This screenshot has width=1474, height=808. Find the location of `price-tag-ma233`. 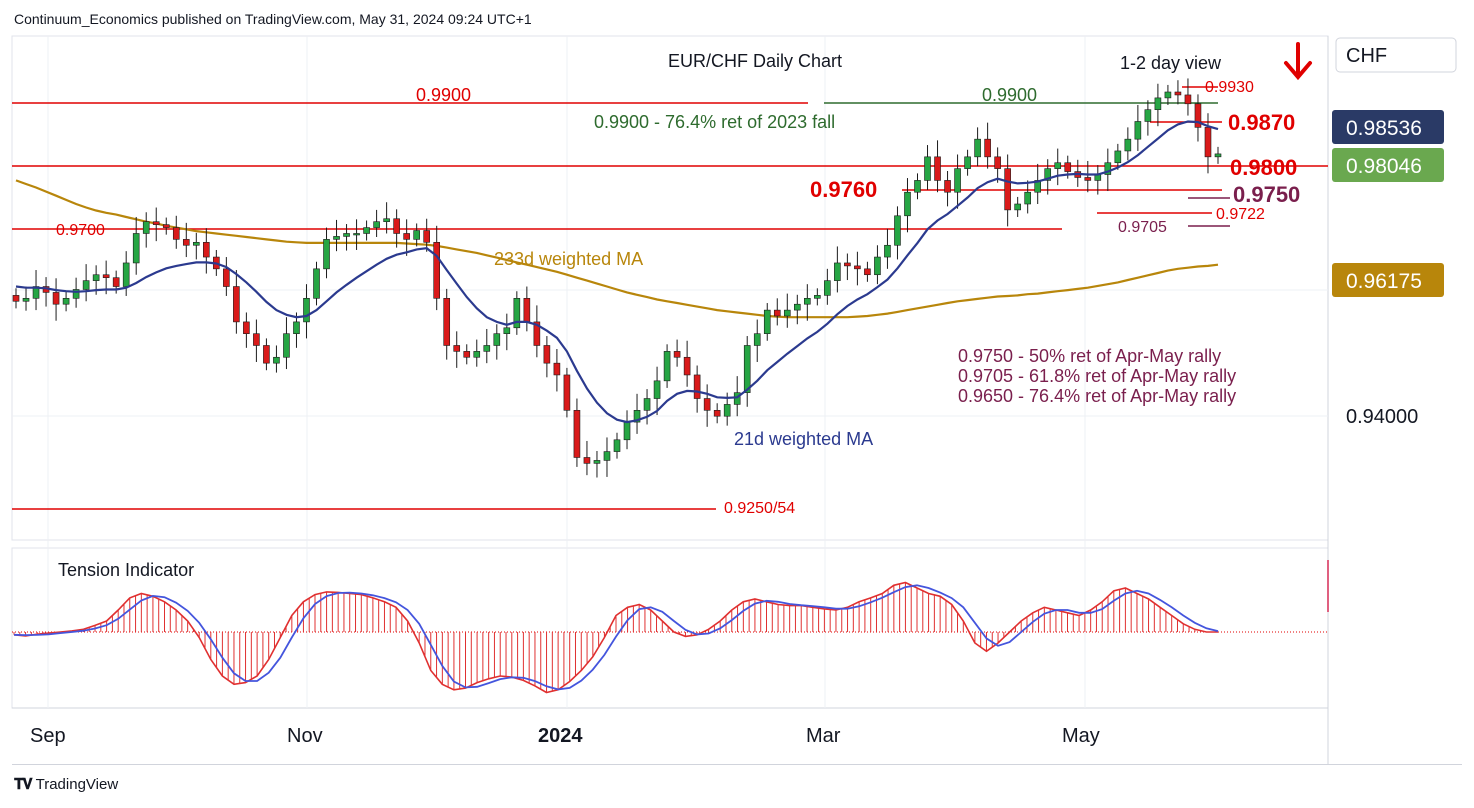

price-tag-ma233 is located at coordinates (1388, 280).